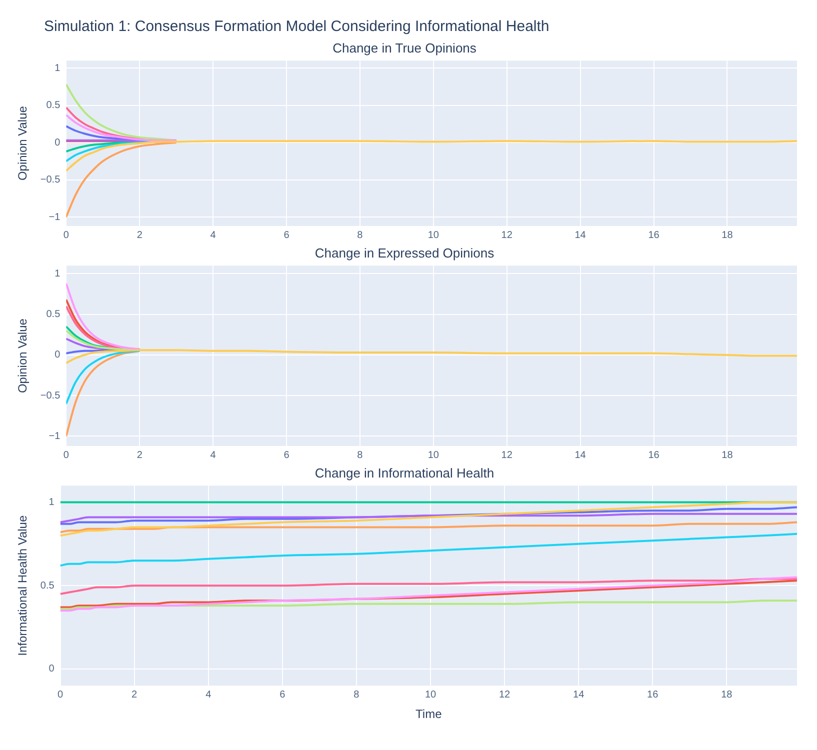  I want to click on y-axis-title: Informational Health Value, so click(23, 585).